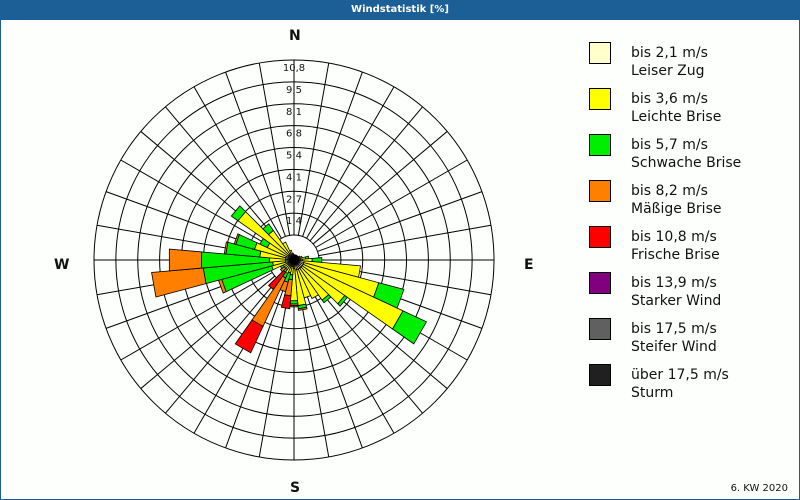 The image size is (800, 500). Describe the element at coordinates (294, 134) in the screenshot. I see `radial-tick-label: 6,8` at that location.